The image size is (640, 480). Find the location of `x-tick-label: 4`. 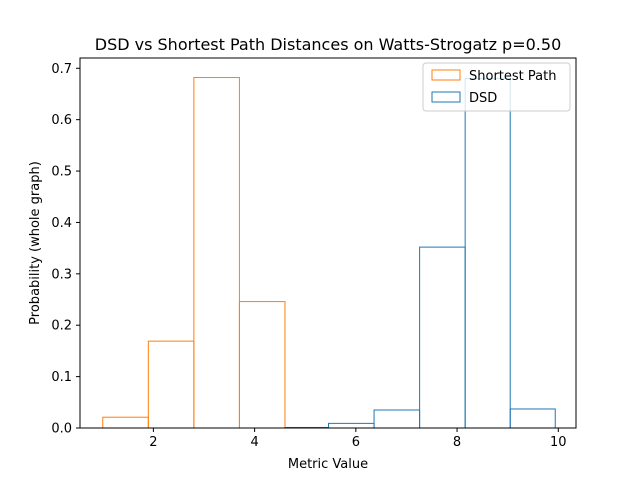

x-tick-label: 4 is located at coordinates (254, 442).